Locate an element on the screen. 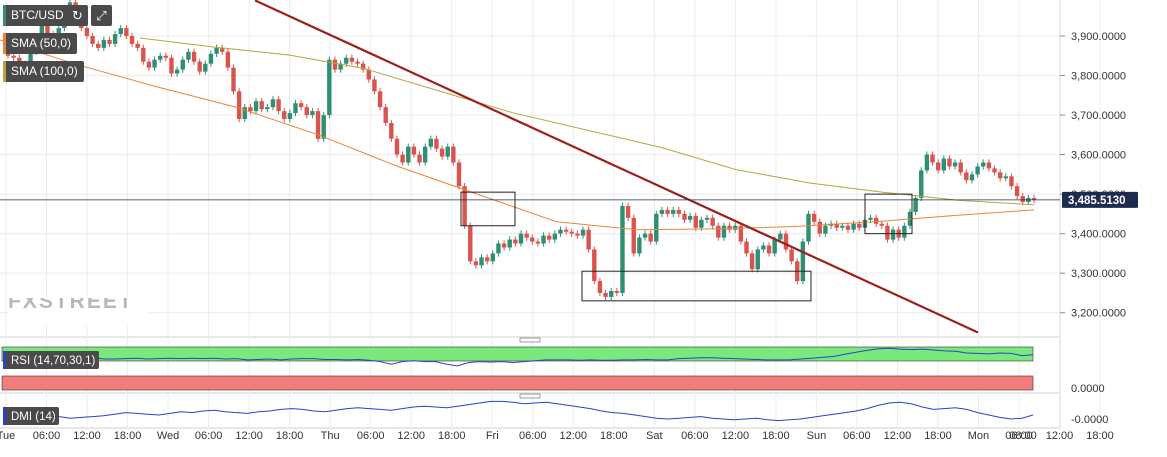 This screenshot has width=1167, height=457. current-price-label: 3,485.5130 is located at coordinates (1097, 201).